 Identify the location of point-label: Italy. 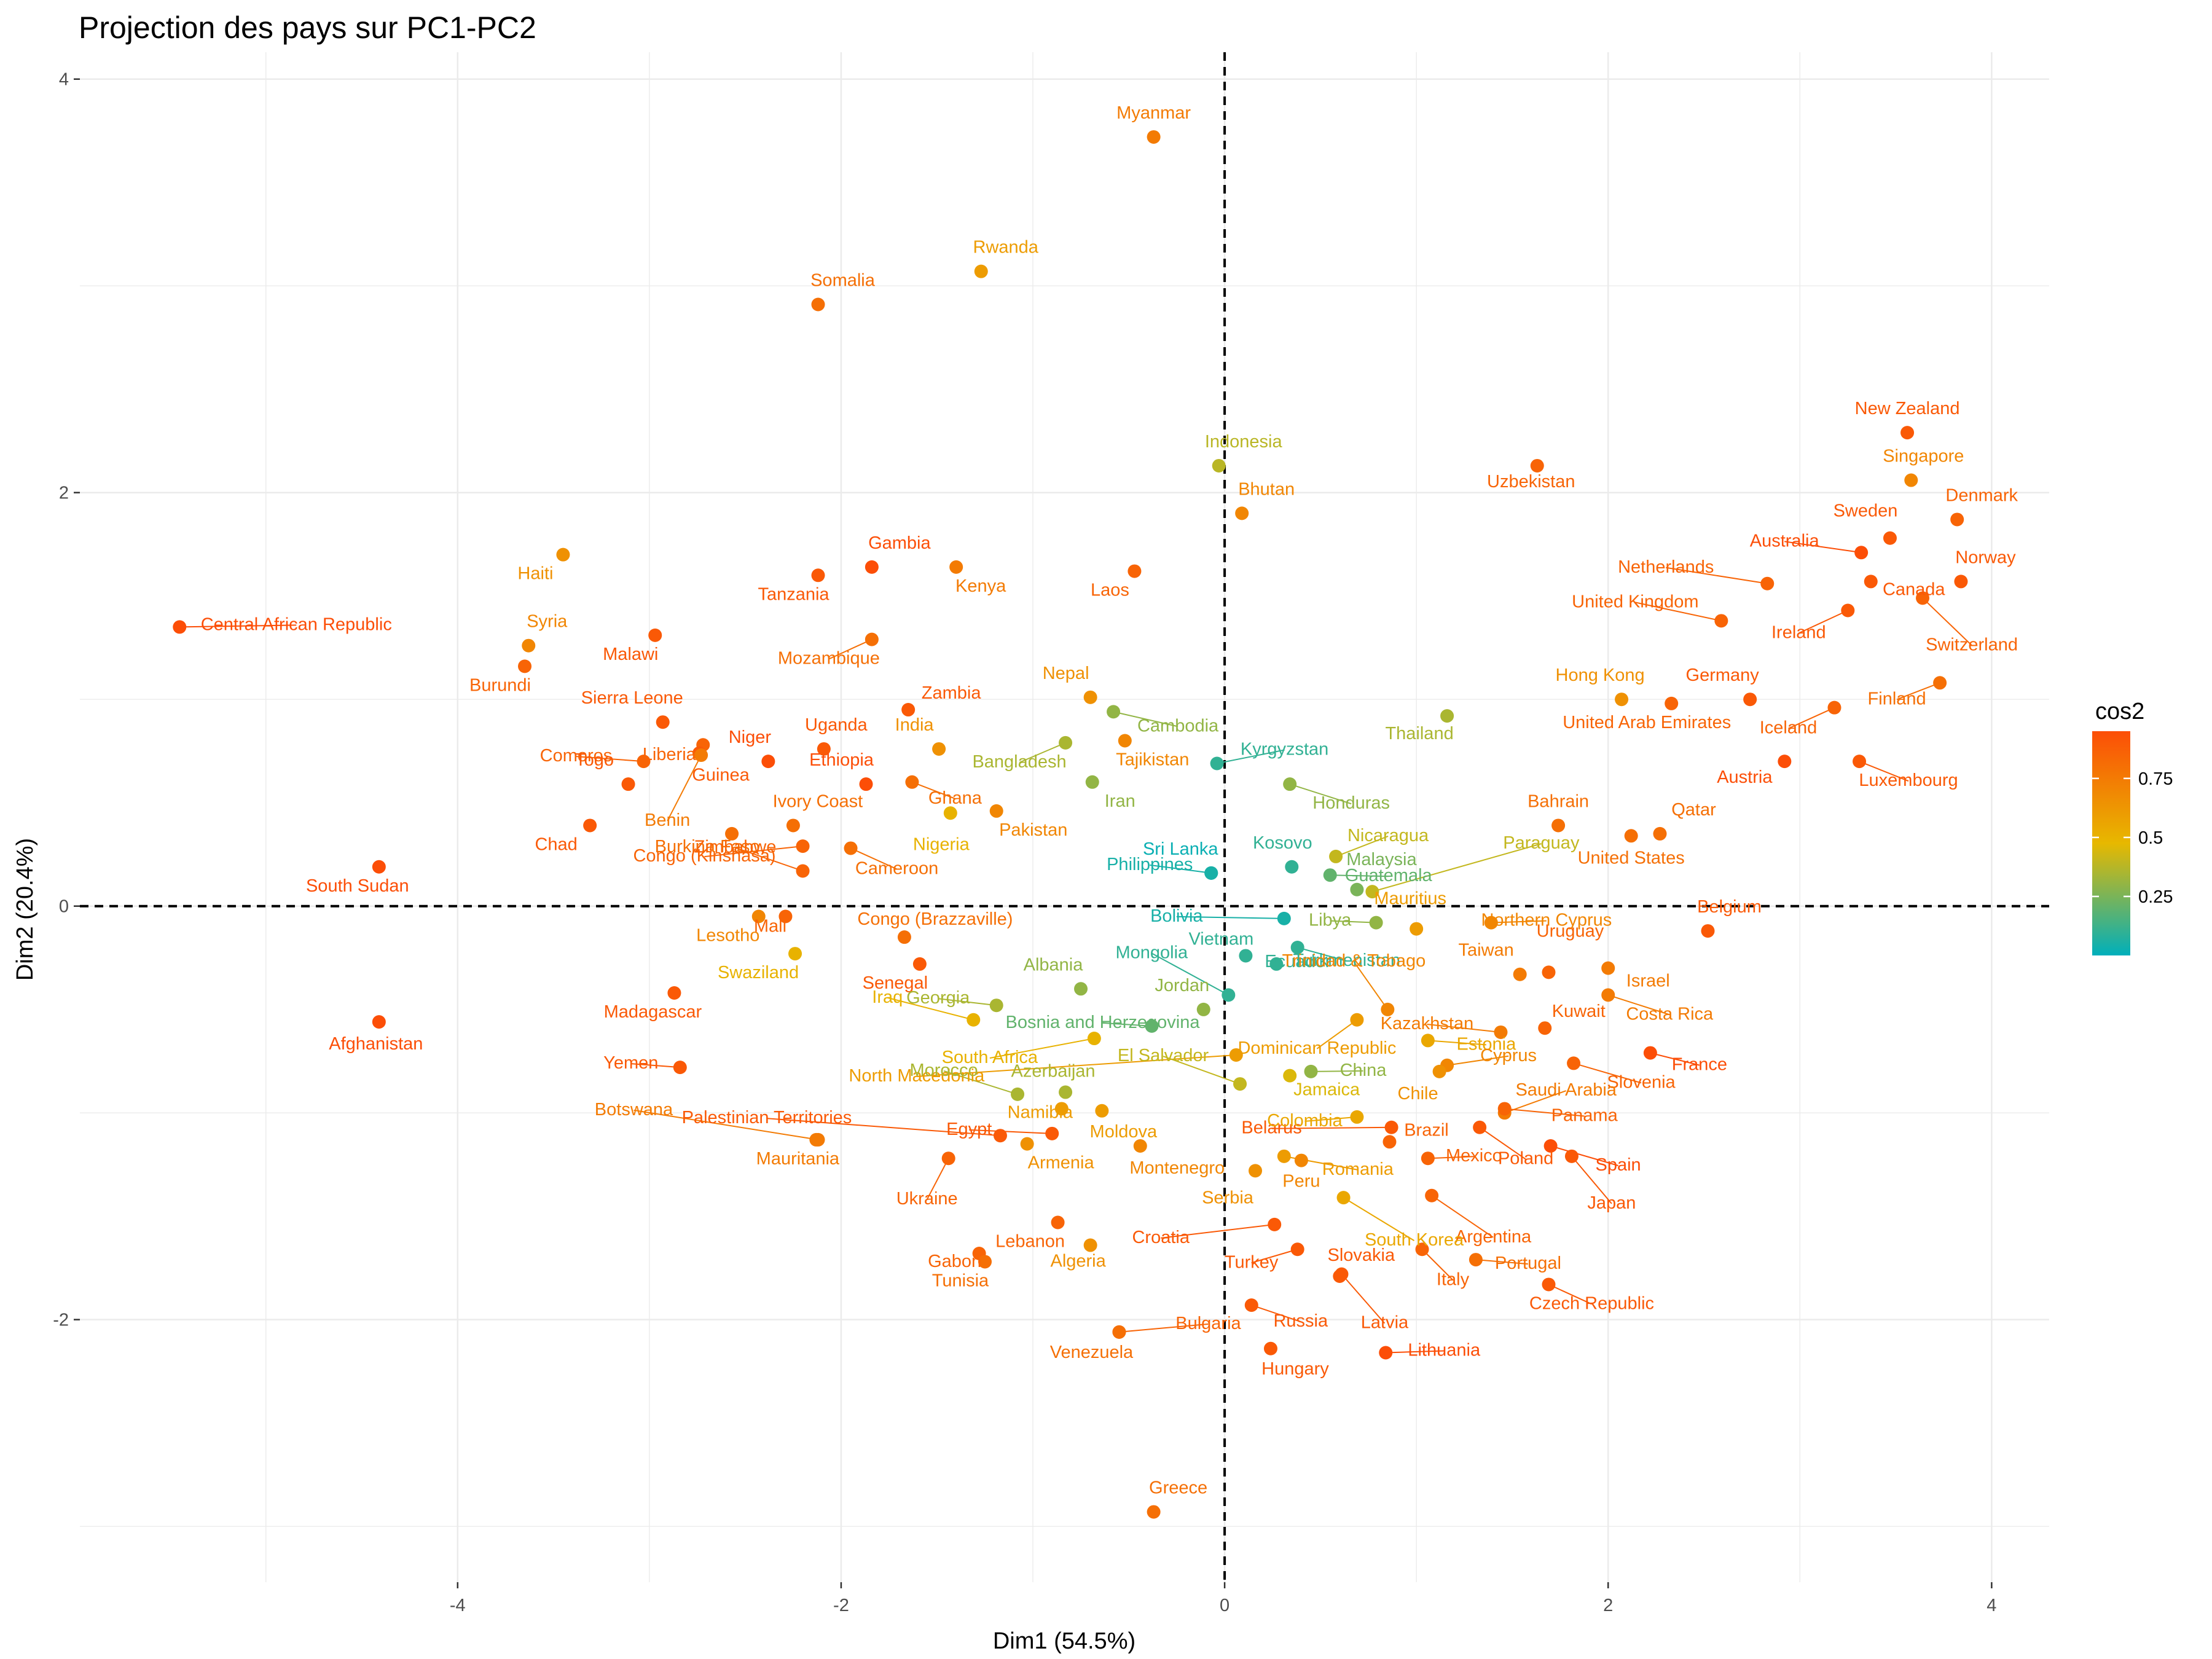
(1453, 1279).